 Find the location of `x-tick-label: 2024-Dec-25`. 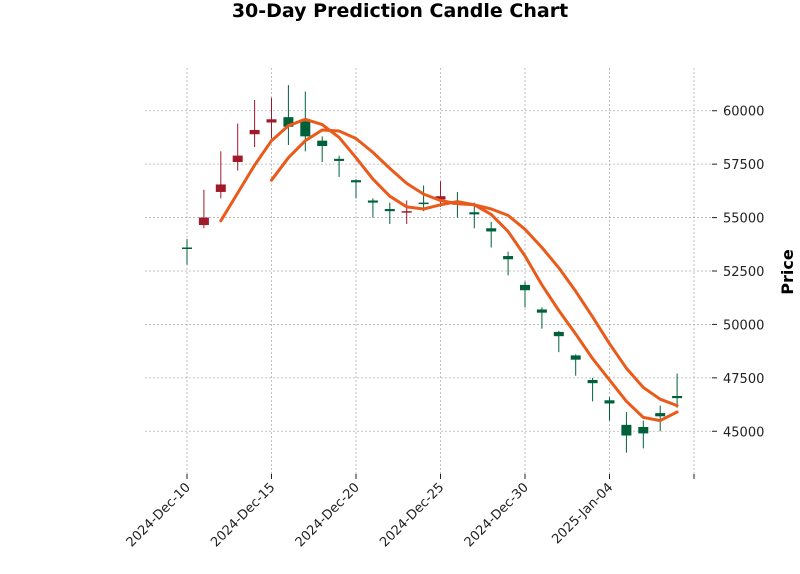

x-tick-label: 2024-Dec-25 is located at coordinates (412, 515).